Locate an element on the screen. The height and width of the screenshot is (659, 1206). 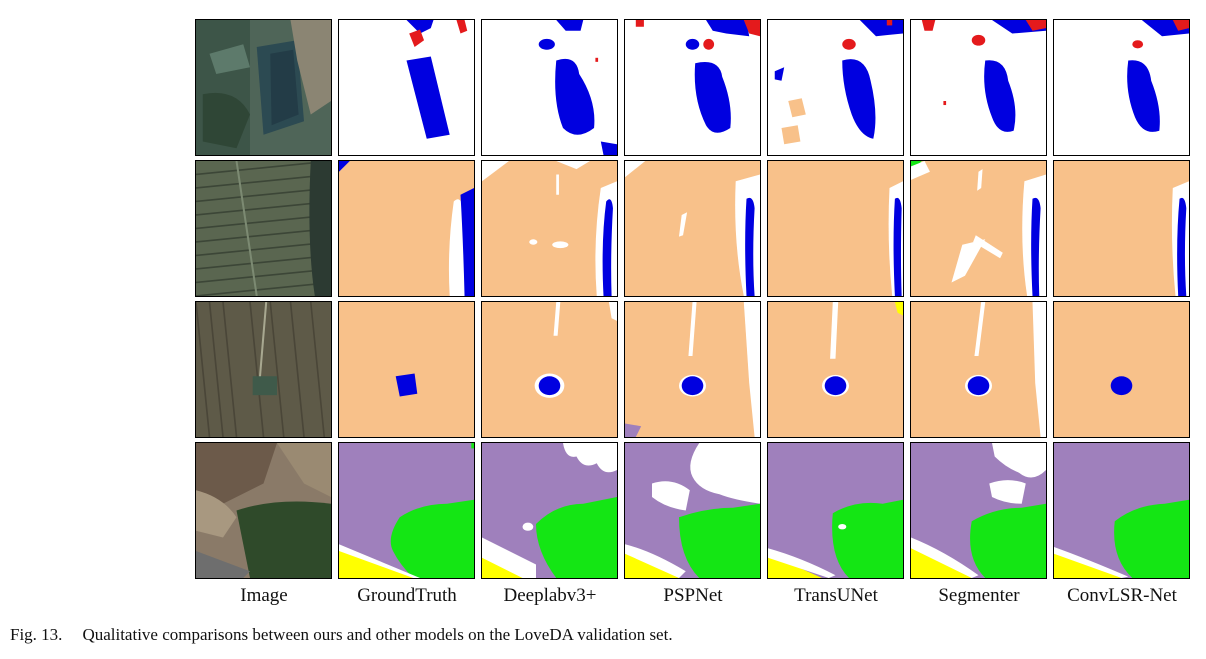
panel-r4-convlsrnet is located at coordinates (1121, 510).